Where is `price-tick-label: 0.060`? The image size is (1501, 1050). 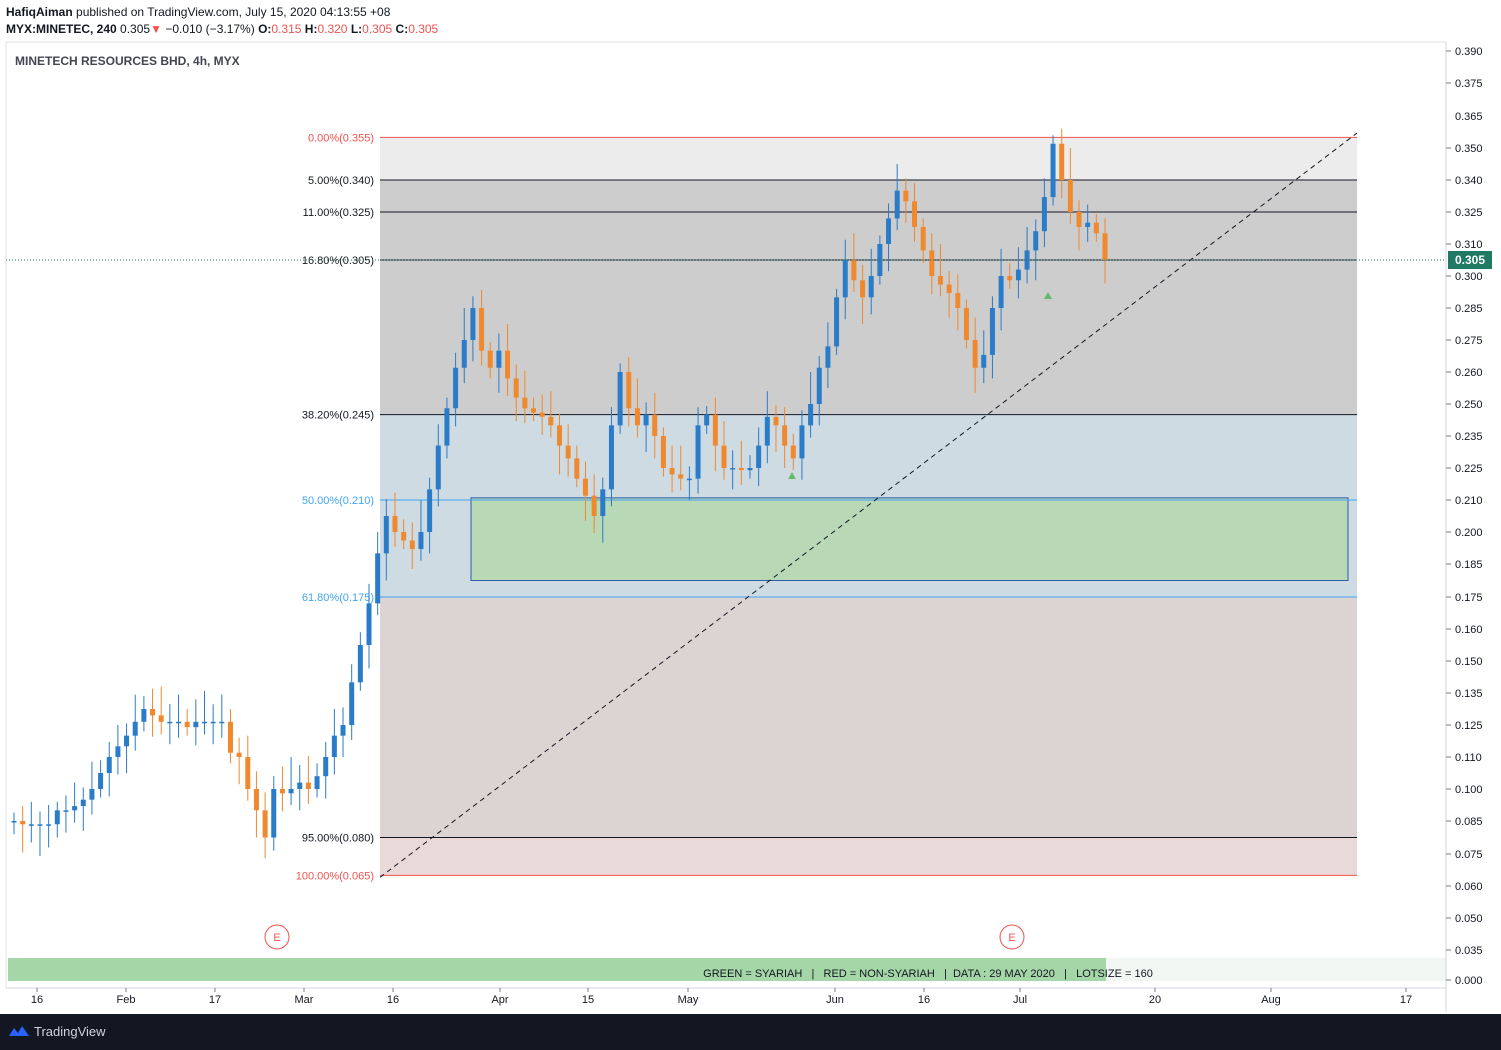
price-tick-label: 0.060 is located at coordinates (1469, 887).